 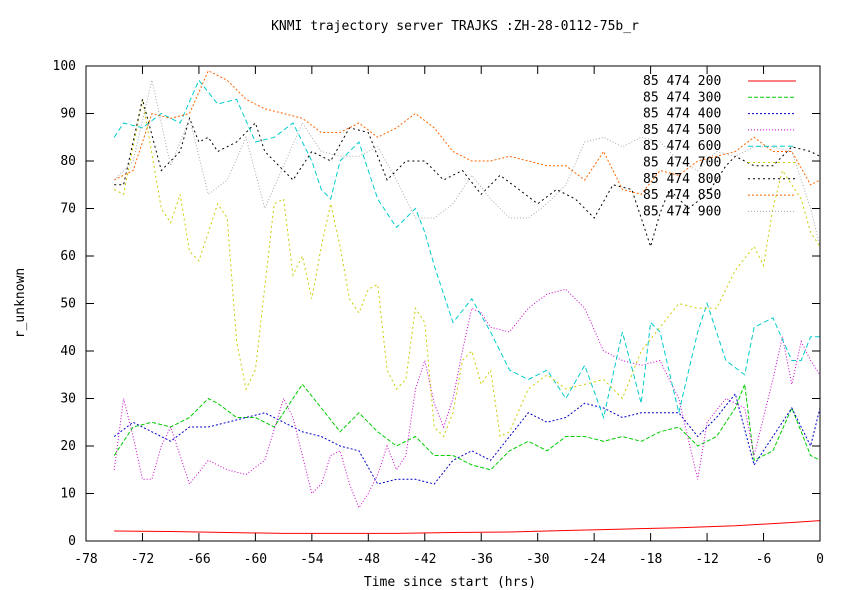 I want to click on y-axis-label: r_unknown, so click(x=20, y=303).